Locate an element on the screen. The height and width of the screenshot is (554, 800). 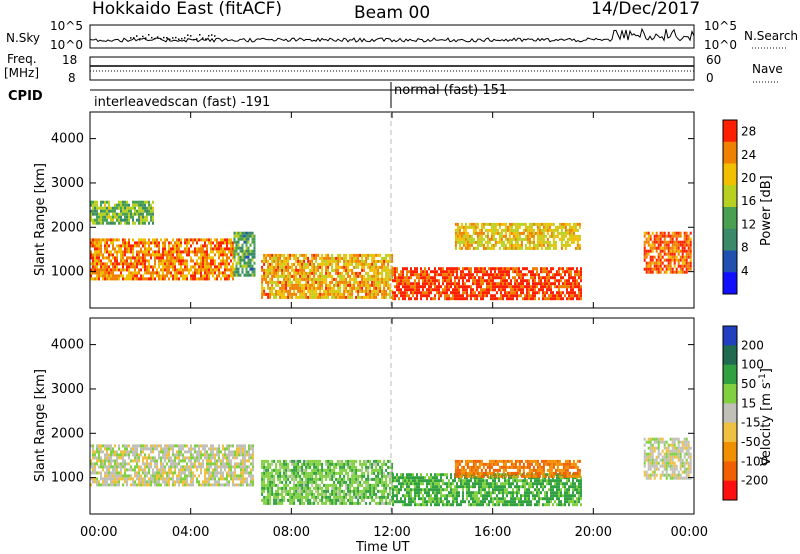
velocity-ytick-label-2: 3000 is located at coordinates (67, 389).